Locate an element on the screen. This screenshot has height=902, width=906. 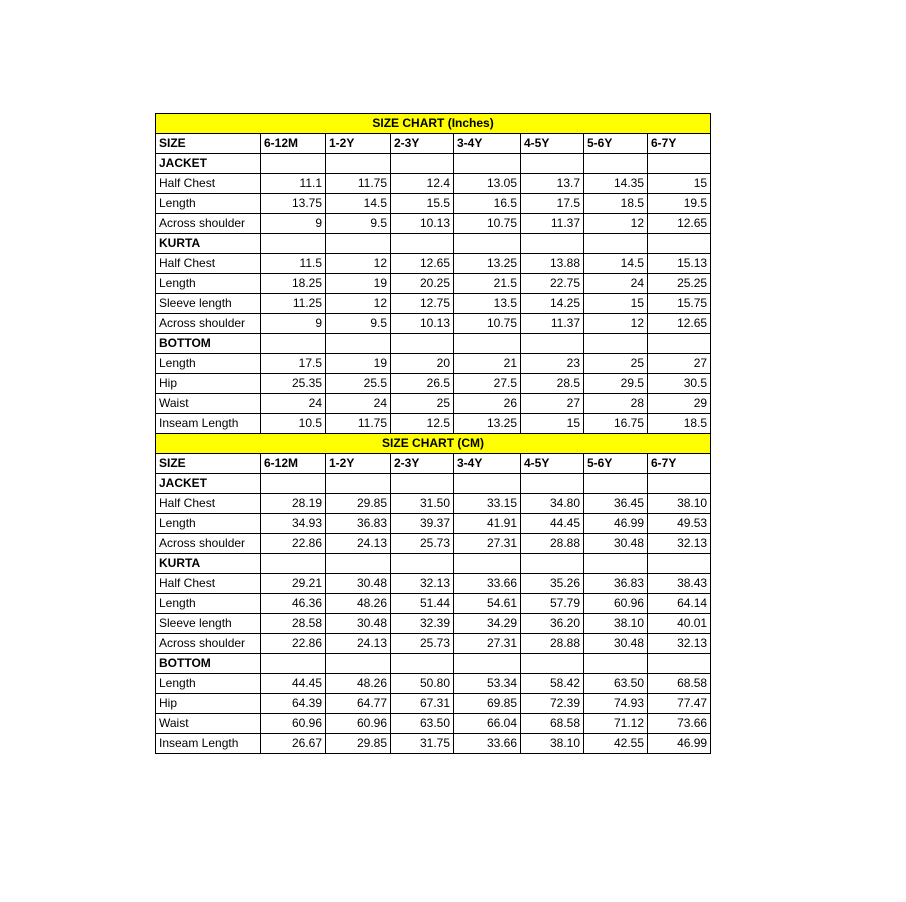
measurement-value: 13.7 is located at coordinates (552, 183).